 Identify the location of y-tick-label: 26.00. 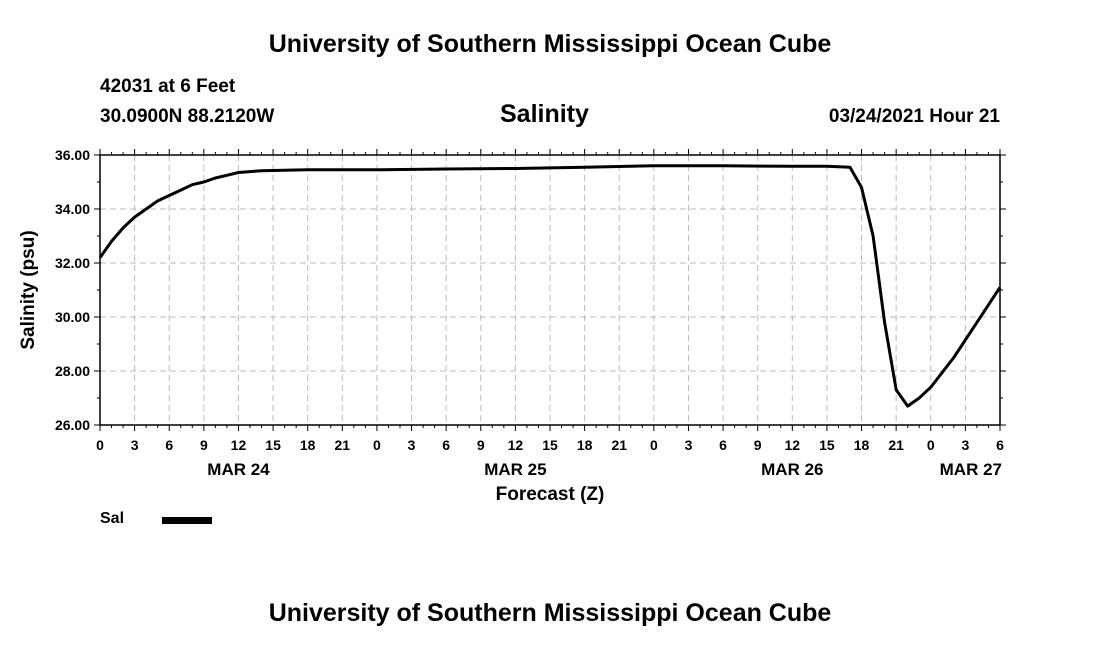
(72, 425).